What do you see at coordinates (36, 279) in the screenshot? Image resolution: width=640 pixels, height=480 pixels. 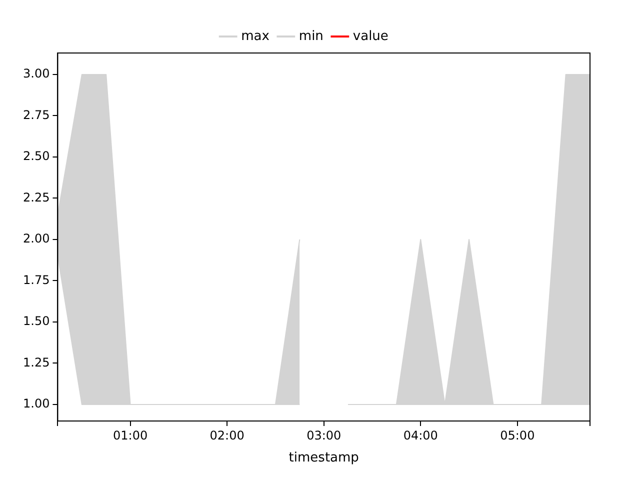 I see `y-tick-label: 1.75` at bounding box center [36, 279].